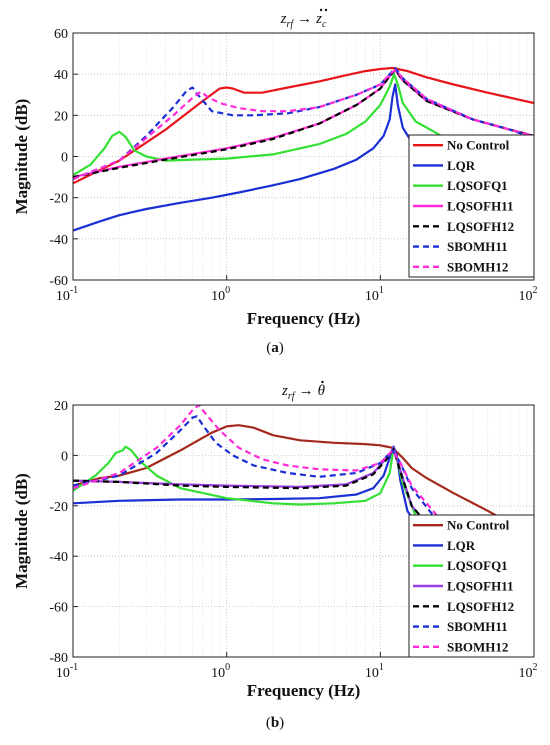  Describe the element at coordinates (61, 75) in the screenshot. I see `y-tick-label: 40` at that location.